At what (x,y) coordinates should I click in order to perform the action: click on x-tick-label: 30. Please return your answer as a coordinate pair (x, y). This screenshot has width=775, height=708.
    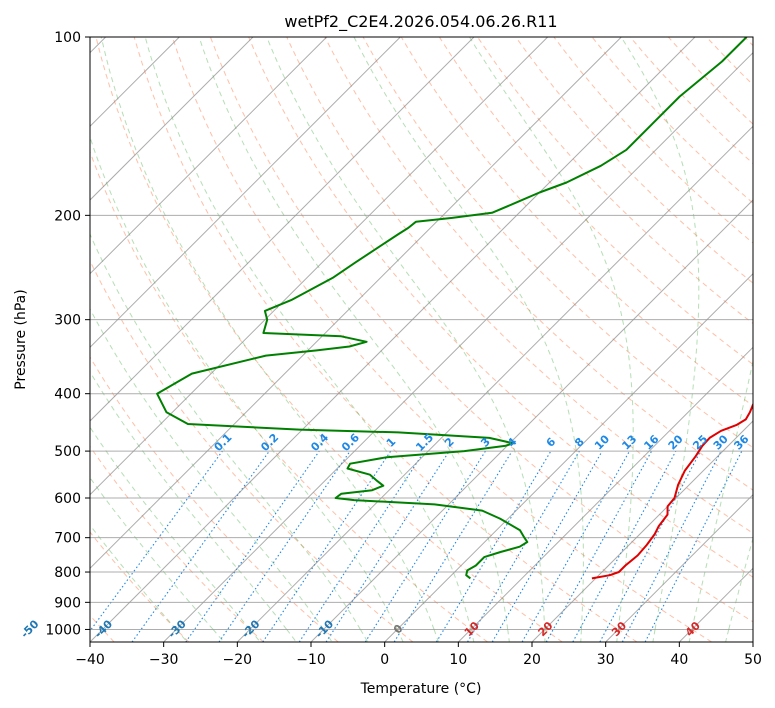
    Looking at the image, I should click on (606, 660).